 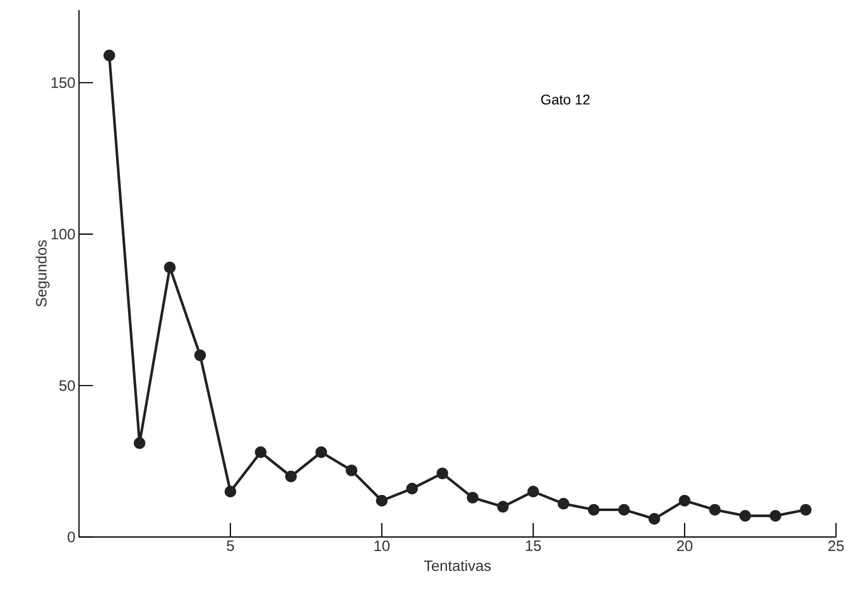 I want to click on y-tick-label: 100, so click(x=63, y=234).